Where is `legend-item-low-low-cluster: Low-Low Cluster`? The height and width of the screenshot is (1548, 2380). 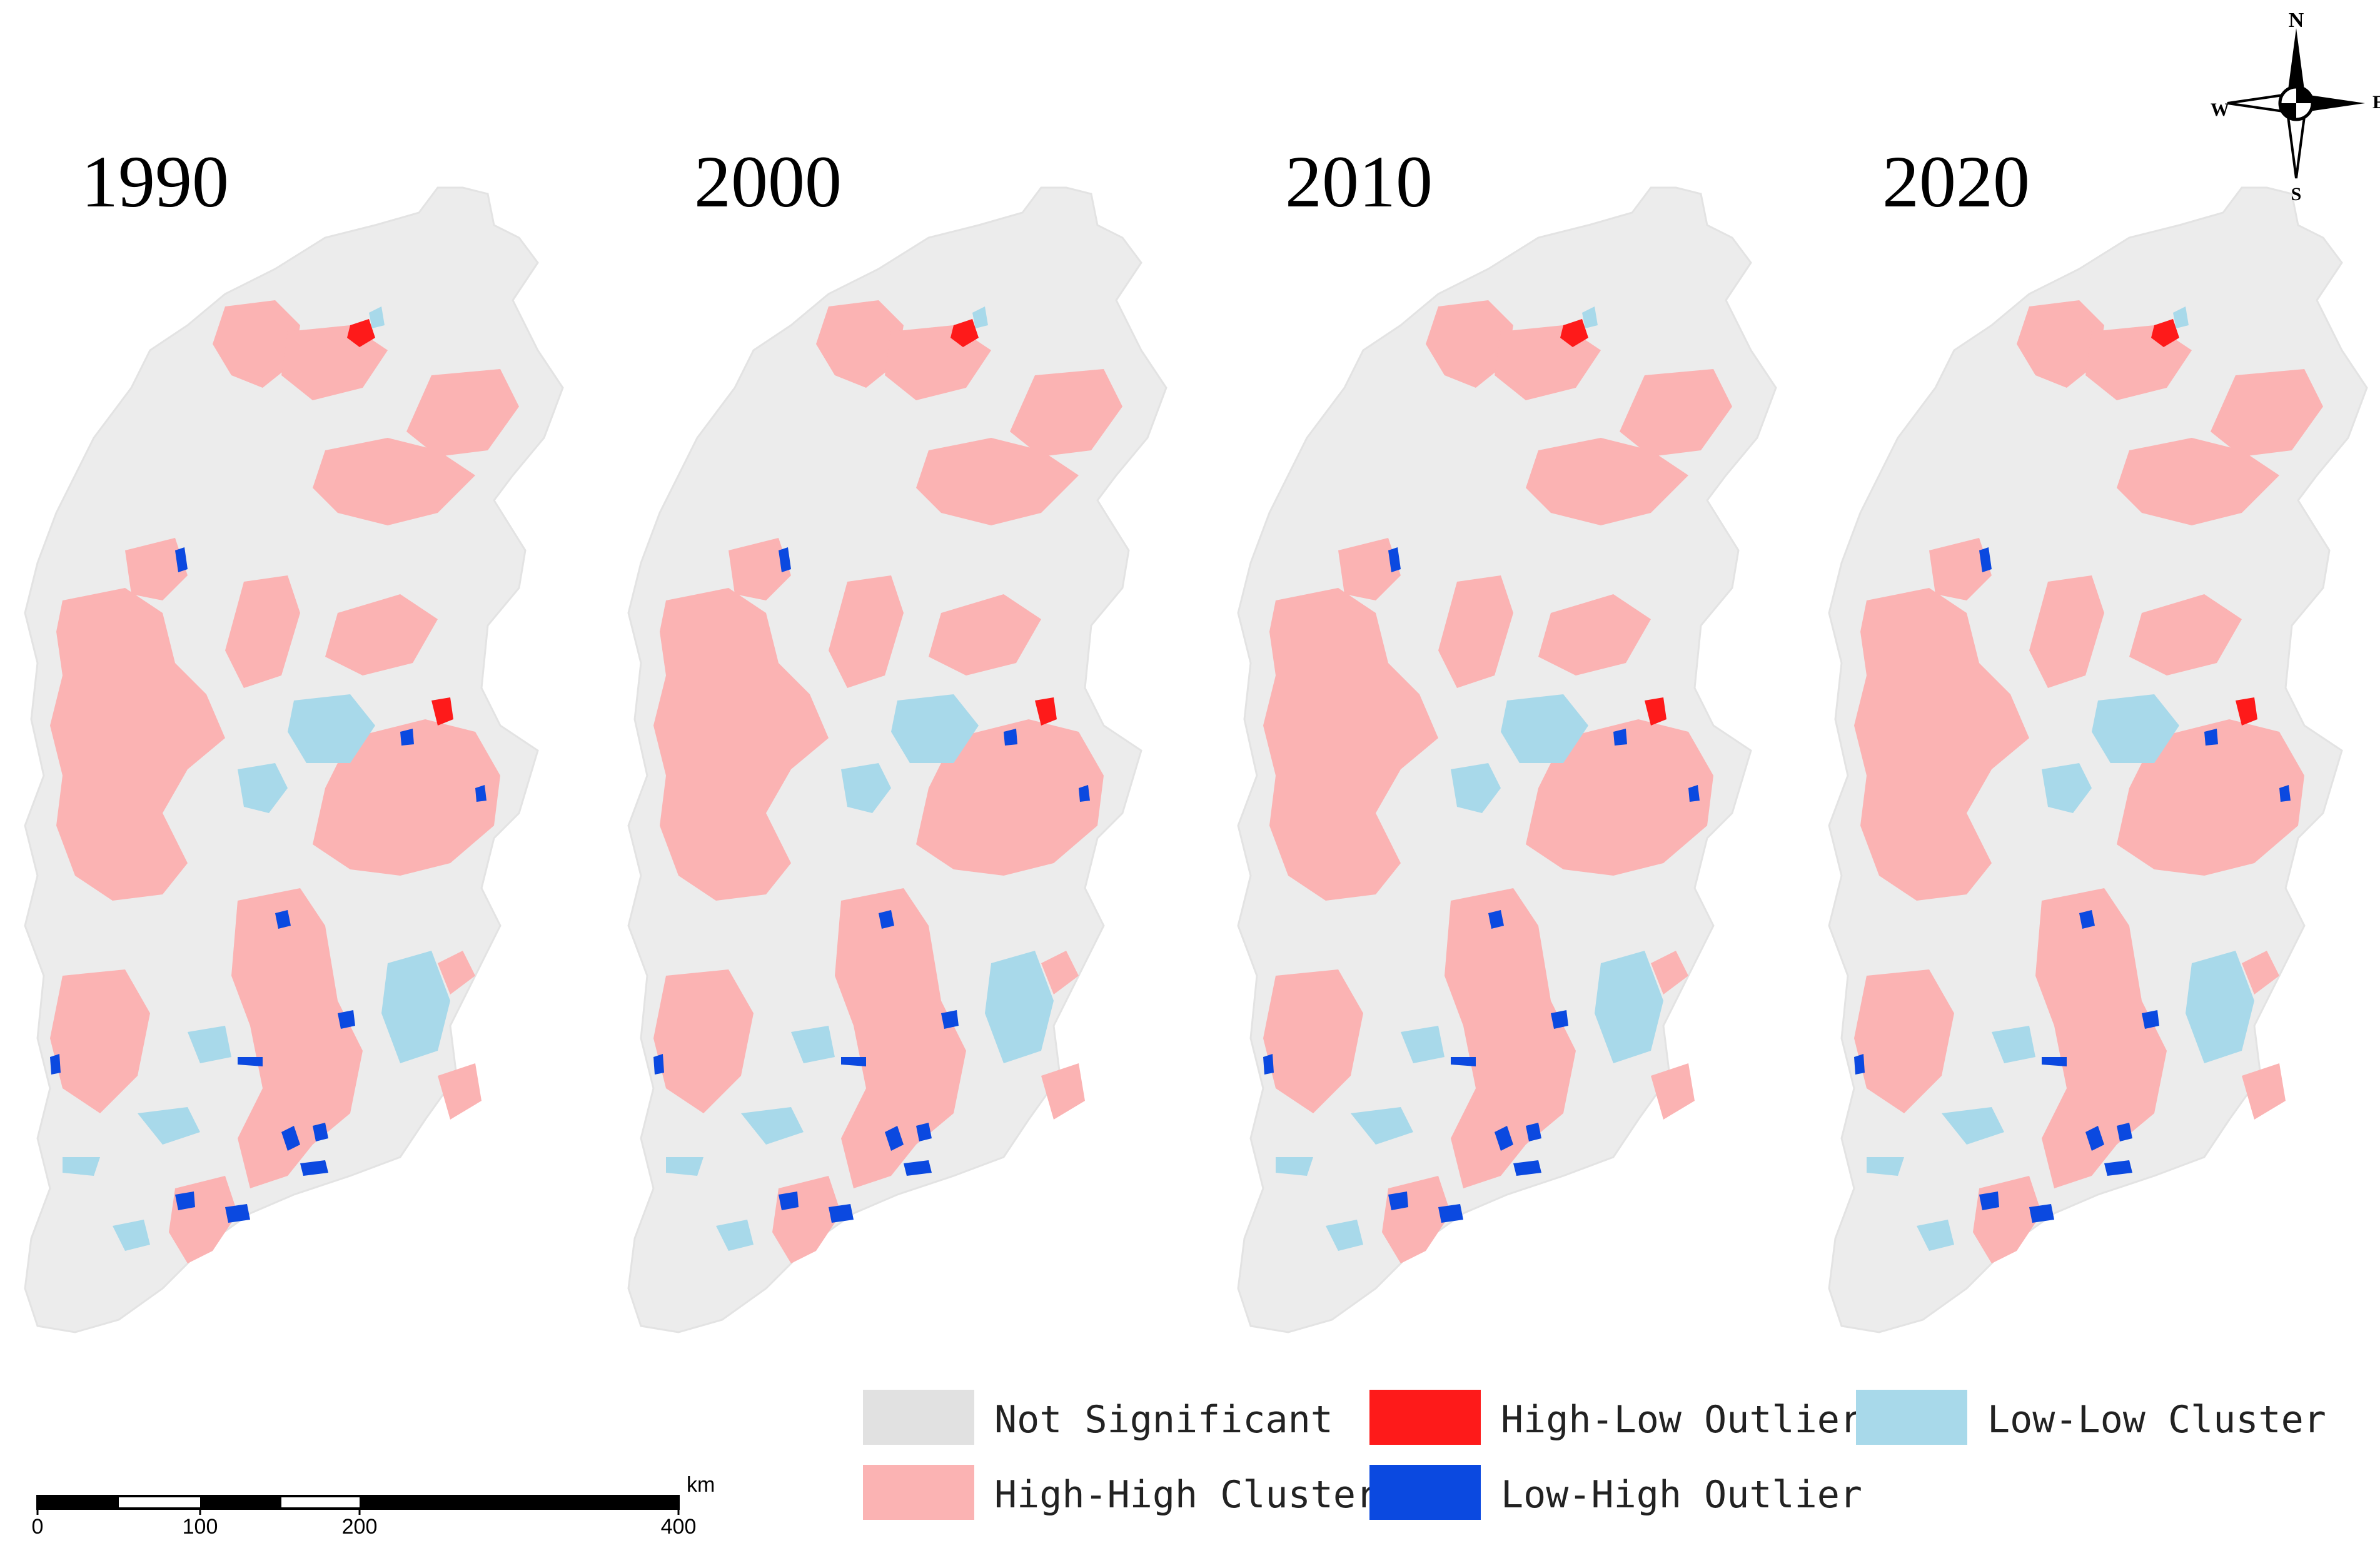
legend-item-low-low-cluster: Low-Low Cluster is located at coordinates (2091, 1417).